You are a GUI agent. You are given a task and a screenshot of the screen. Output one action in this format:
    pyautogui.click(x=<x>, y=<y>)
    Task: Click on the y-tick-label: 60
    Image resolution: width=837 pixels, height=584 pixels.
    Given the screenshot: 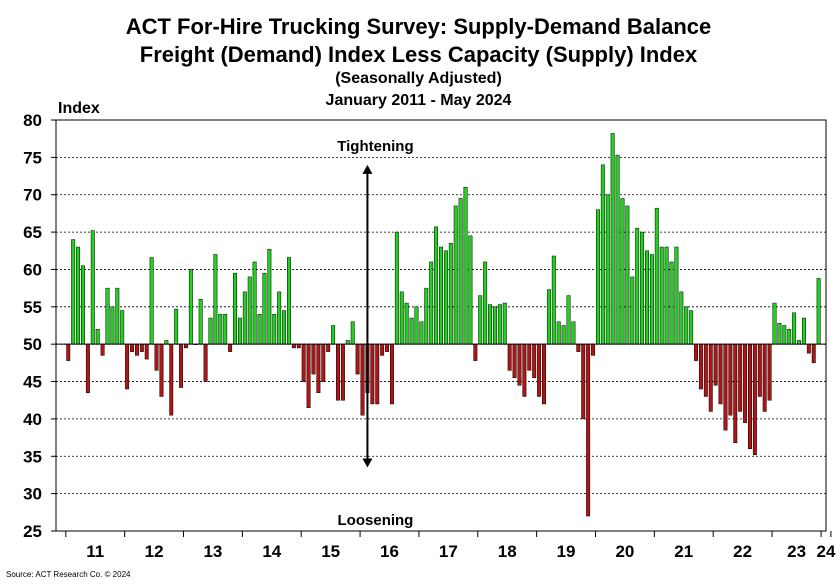 What is the action you would take?
    pyautogui.click(x=32, y=269)
    